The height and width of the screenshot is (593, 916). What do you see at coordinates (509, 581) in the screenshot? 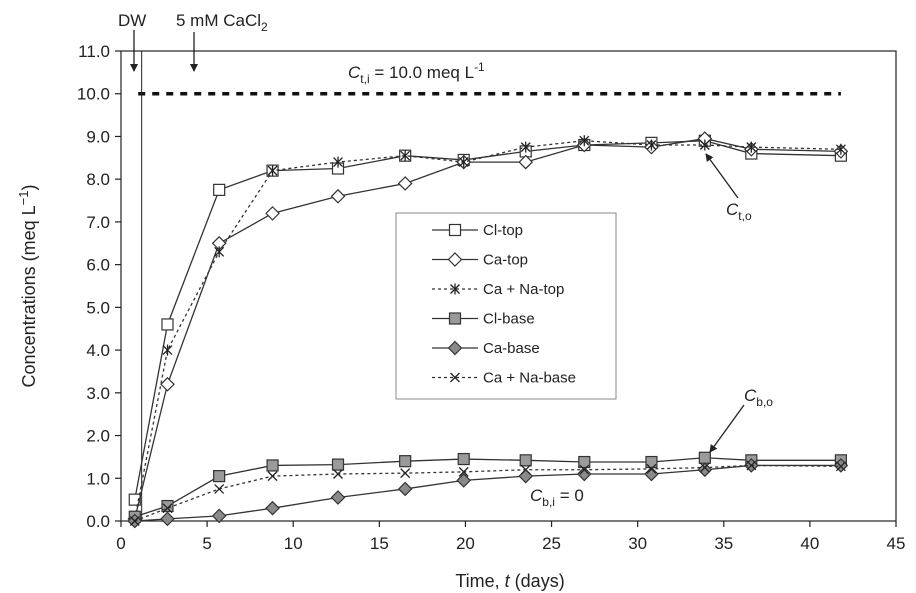
I see `x-axis-title: Time, t (days)` at bounding box center [509, 581].